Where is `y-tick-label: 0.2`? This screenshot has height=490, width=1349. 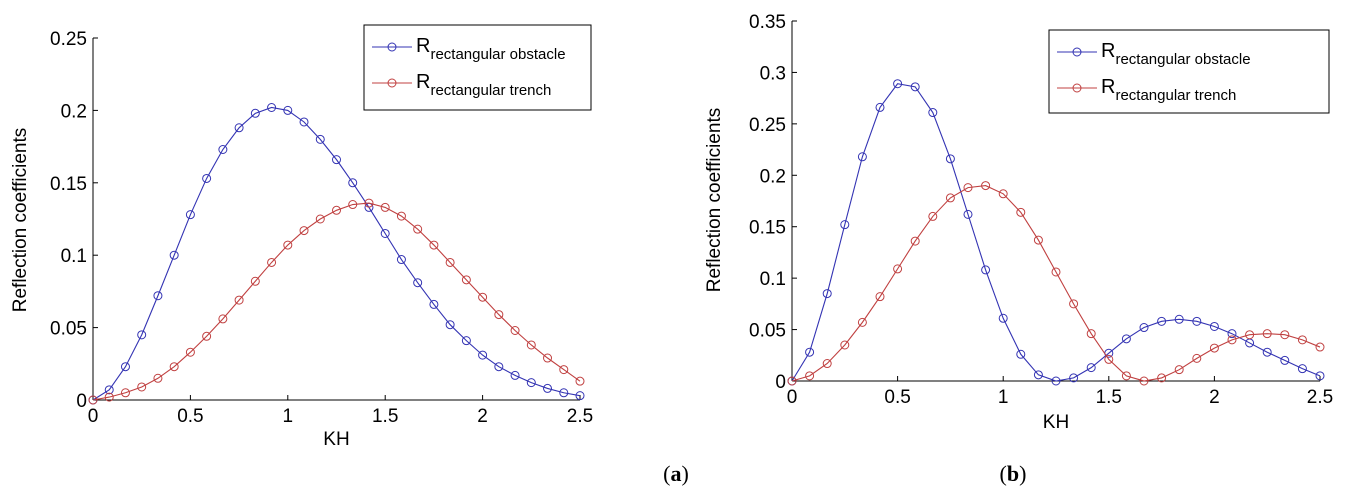 y-tick-label: 0.2 is located at coordinates (74, 111).